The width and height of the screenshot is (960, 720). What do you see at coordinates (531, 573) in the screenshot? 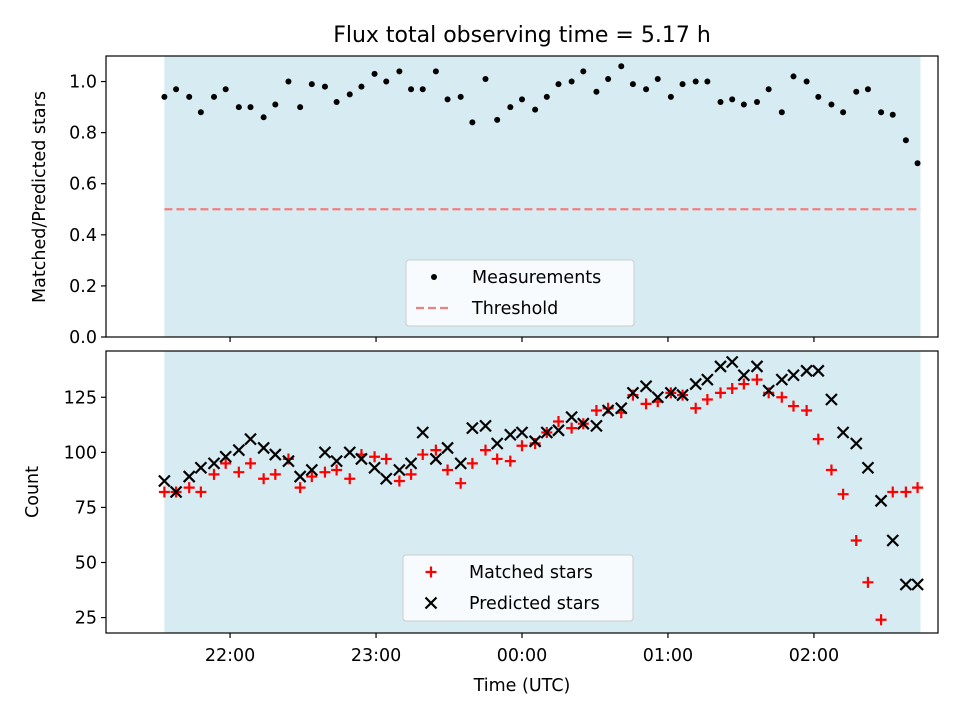
I see `legend-label: Matched stars` at bounding box center [531, 573].